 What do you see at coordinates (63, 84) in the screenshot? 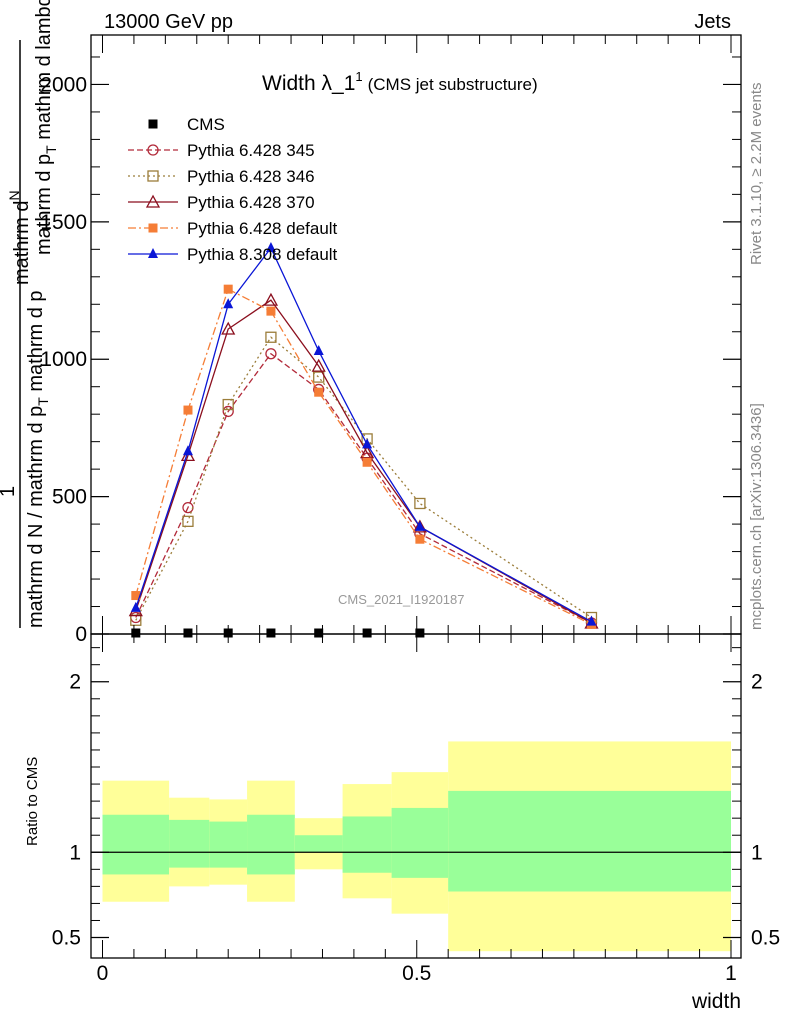
I see `y-tick-label: 2000` at bounding box center [63, 84].